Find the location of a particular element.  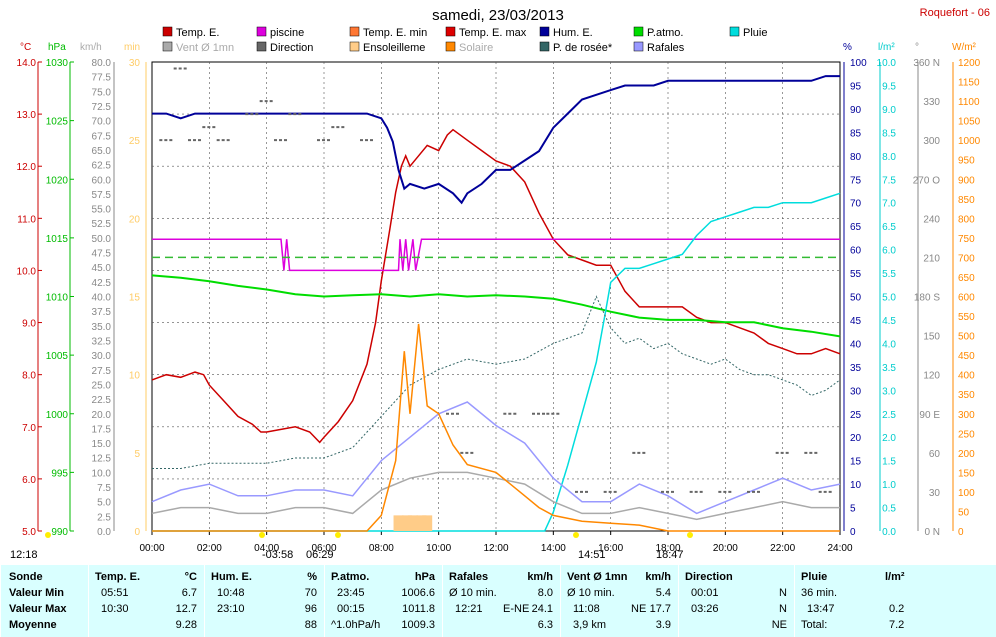

rain-tick-label: 8.5 is located at coordinates (889, 133).